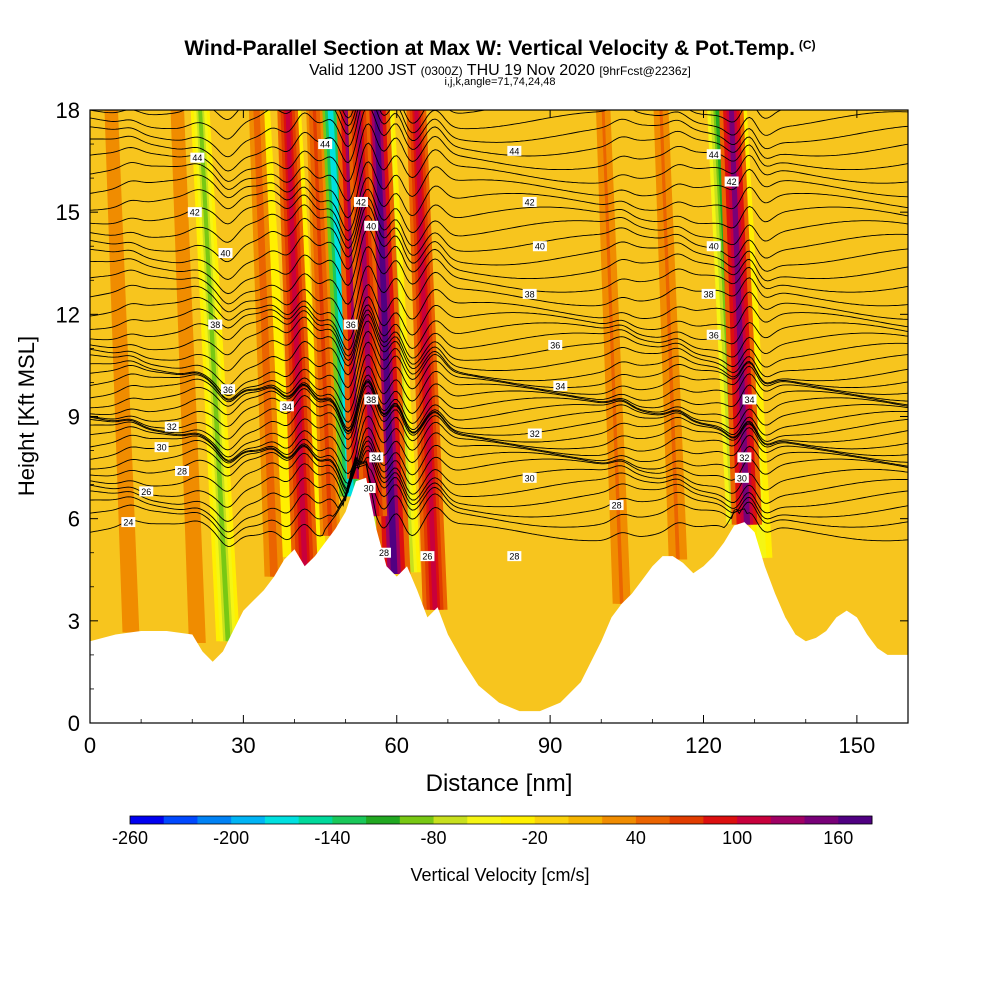 This screenshot has height=1000, width=1000. Describe the element at coordinates (68, 110) in the screenshot. I see `y-tick-label: 18` at that location.